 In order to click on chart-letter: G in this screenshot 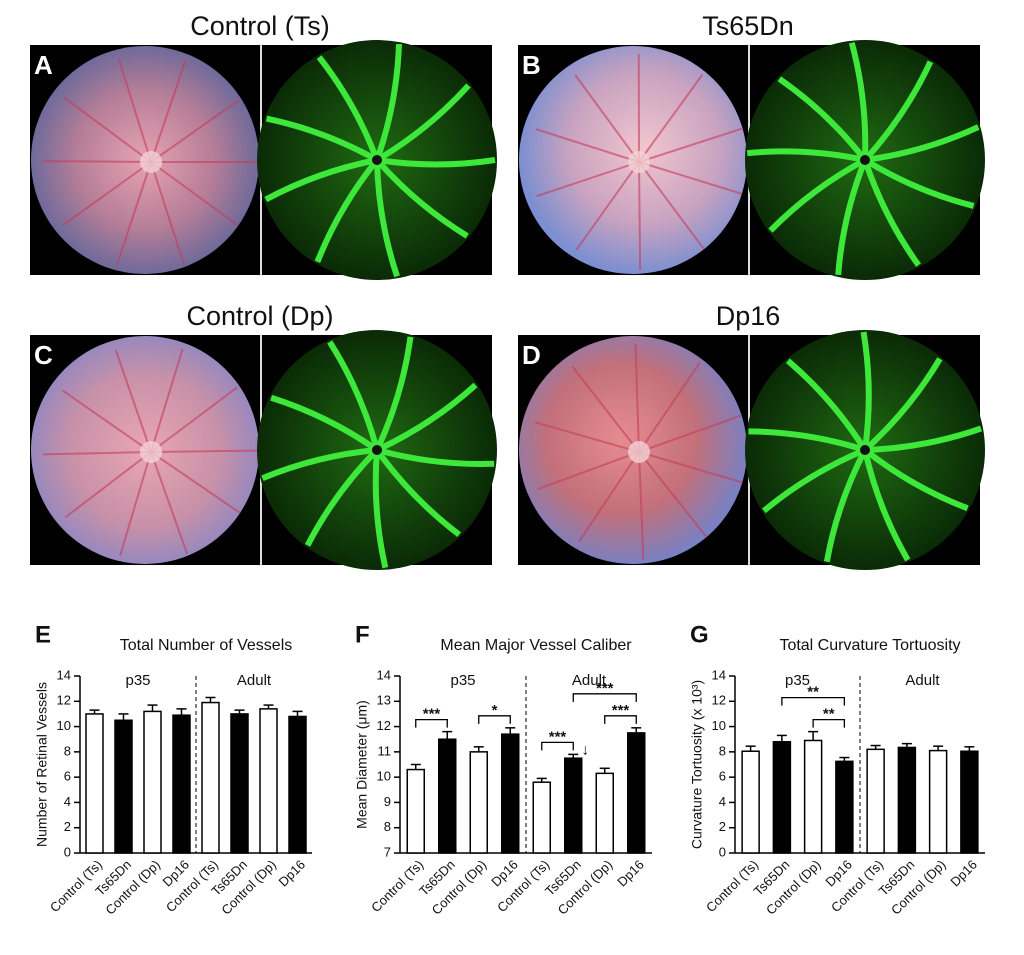, I will do `click(699, 634)`.